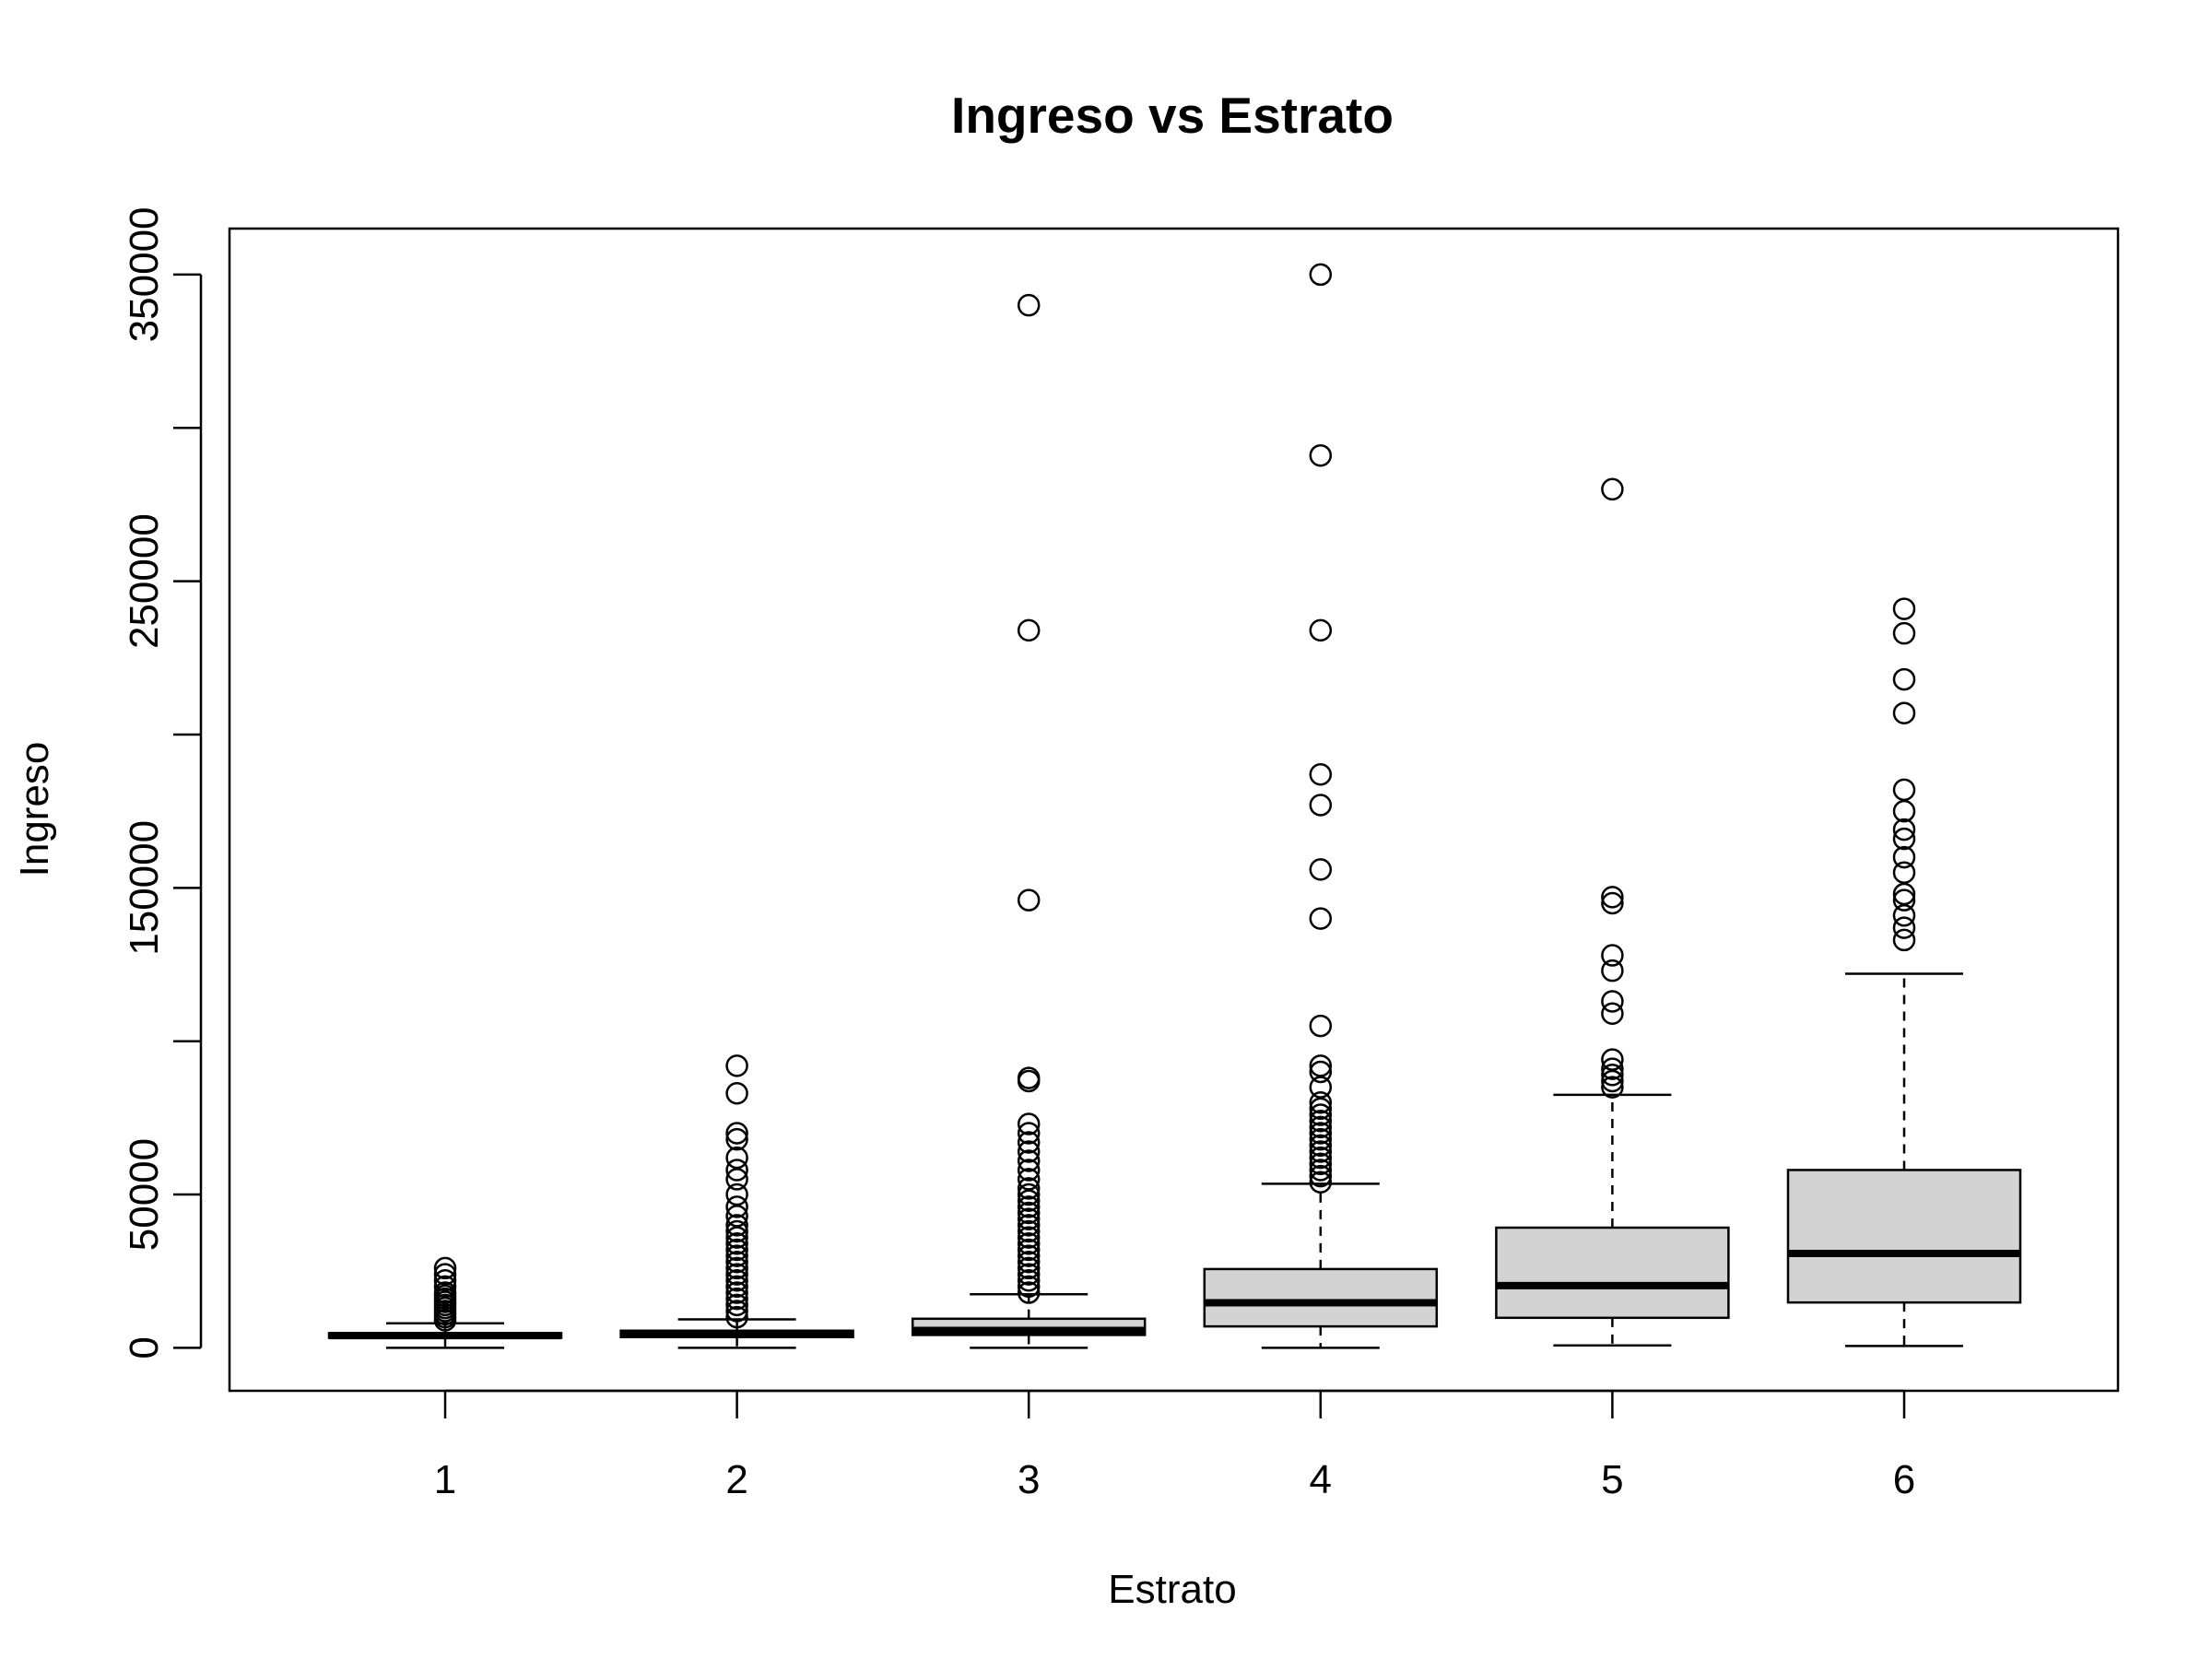 This screenshot has height=1659, width=2212. What do you see at coordinates (1904, 1479) in the screenshot?
I see `x-tick-label: 6` at bounding box center [1904, 1479].